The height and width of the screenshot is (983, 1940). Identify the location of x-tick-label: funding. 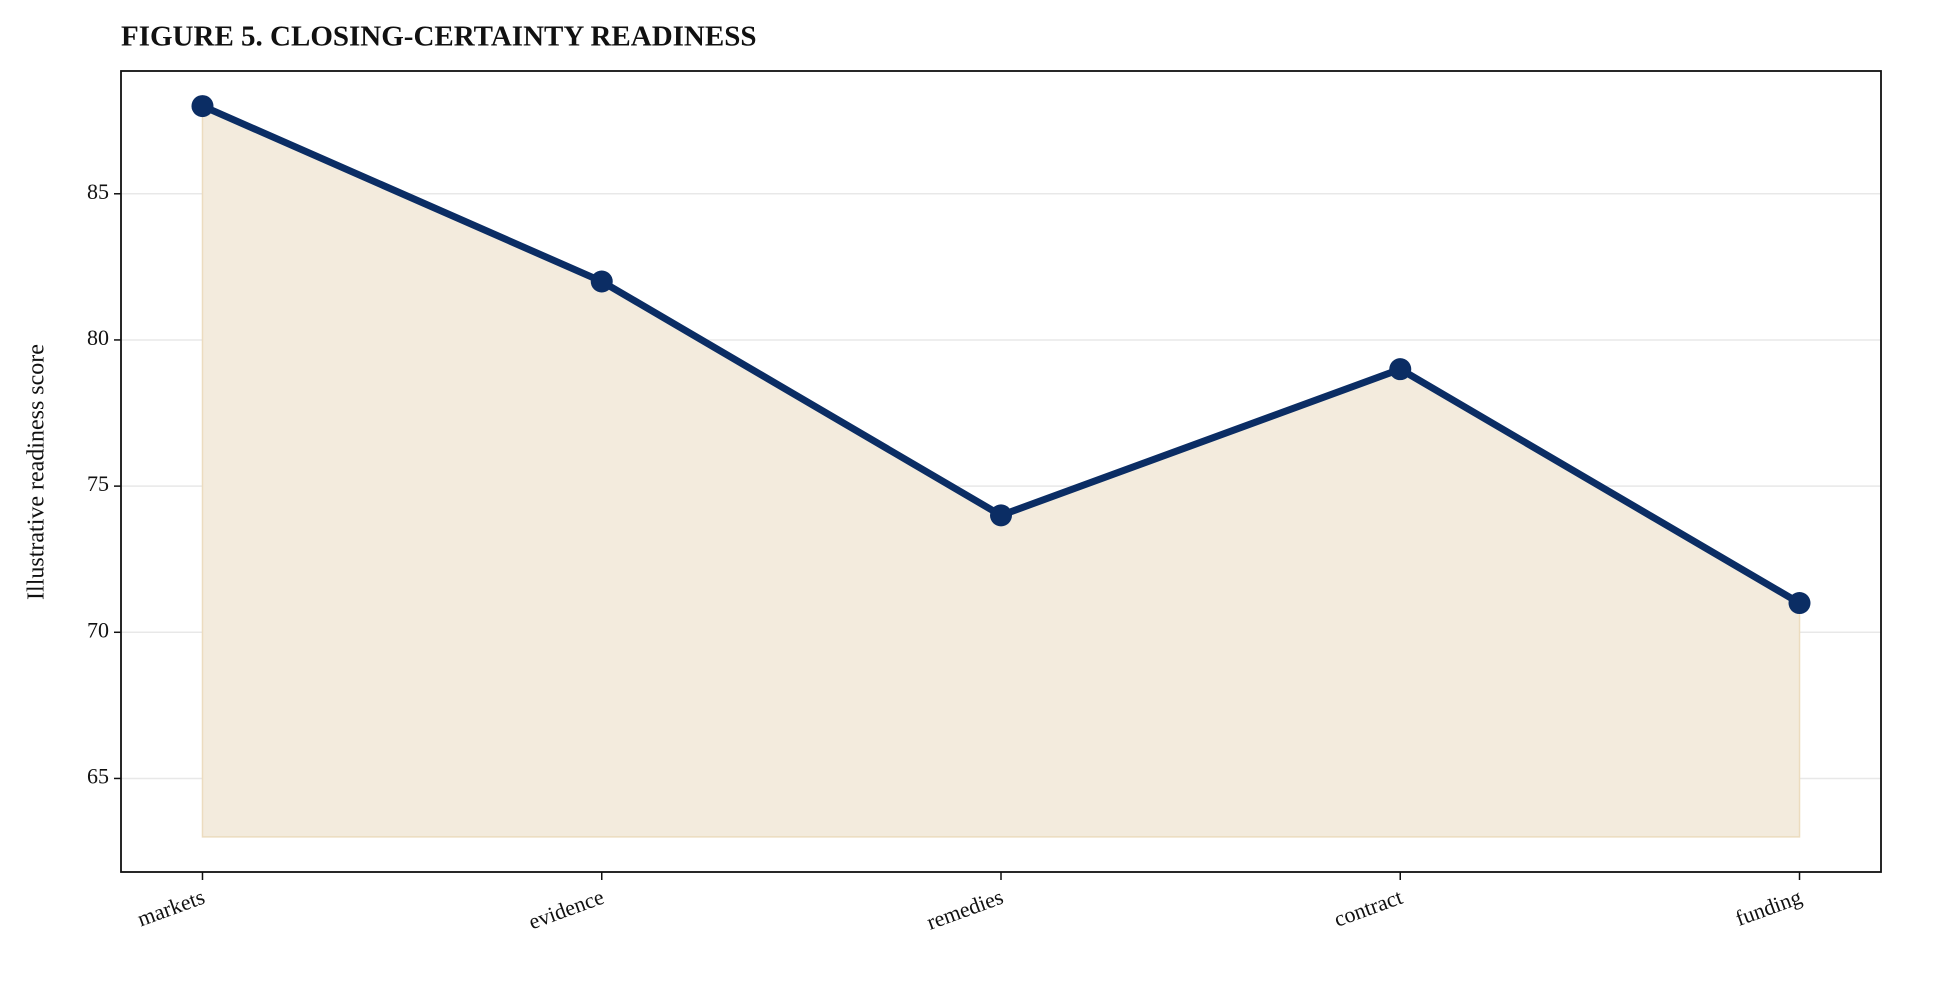
(1768, 907).